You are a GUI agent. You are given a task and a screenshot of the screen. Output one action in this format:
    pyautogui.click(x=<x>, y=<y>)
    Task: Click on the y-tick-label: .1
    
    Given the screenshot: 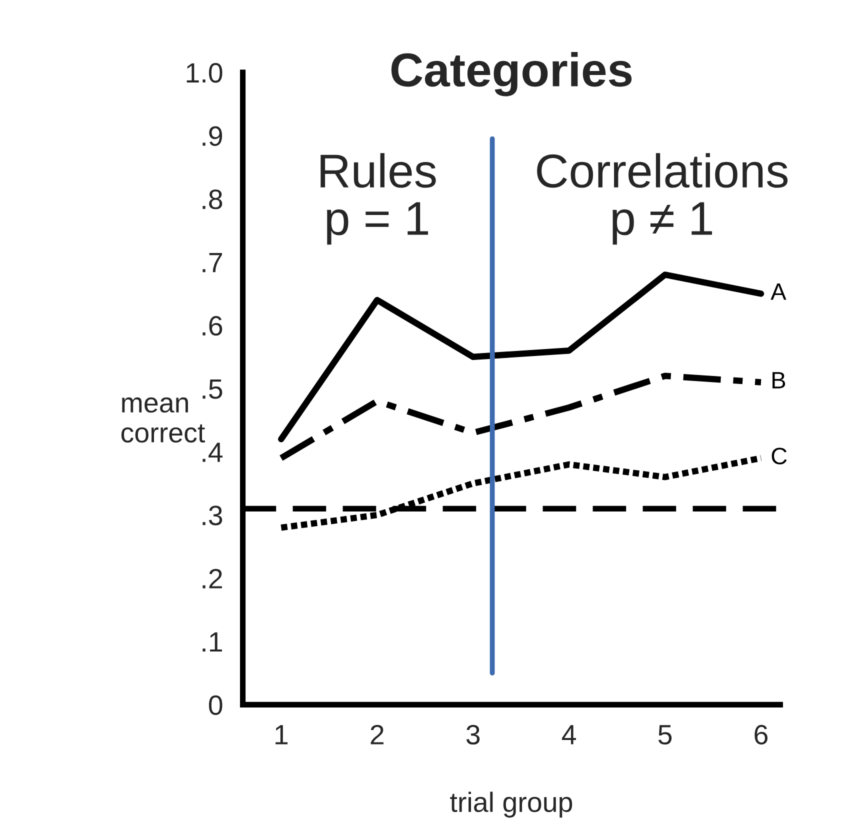 What is the action you would take?
    pyautogui.click(x=212, y=642)
    